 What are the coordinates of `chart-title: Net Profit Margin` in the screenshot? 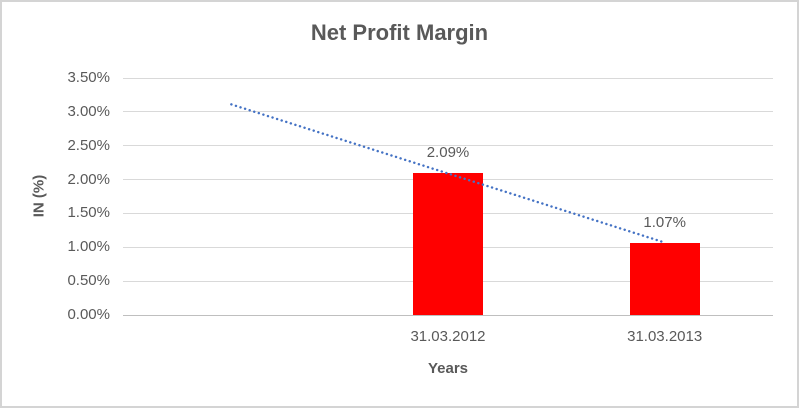 It's located at (399, 32).